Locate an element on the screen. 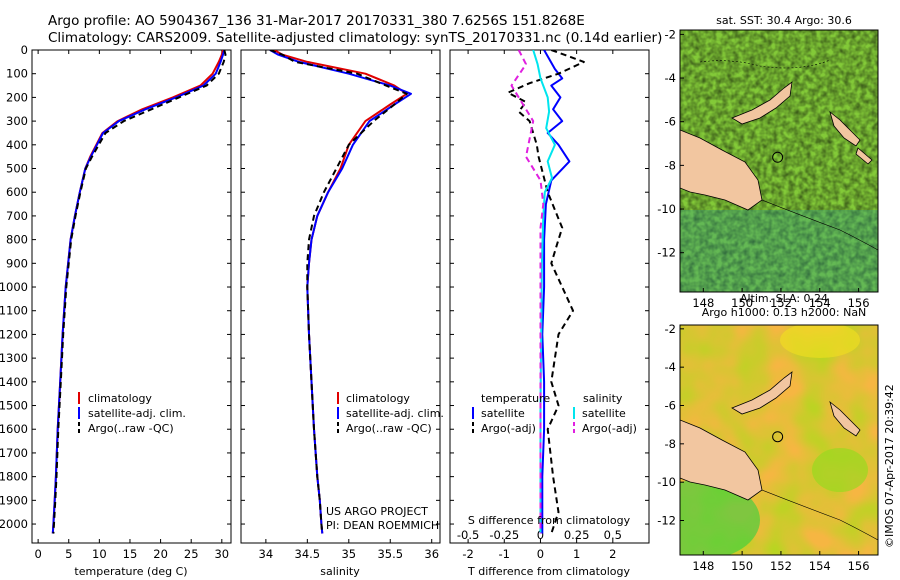  pi-annotation: PI: DEAN ROEMMICH is located at coordinates (382, 525).